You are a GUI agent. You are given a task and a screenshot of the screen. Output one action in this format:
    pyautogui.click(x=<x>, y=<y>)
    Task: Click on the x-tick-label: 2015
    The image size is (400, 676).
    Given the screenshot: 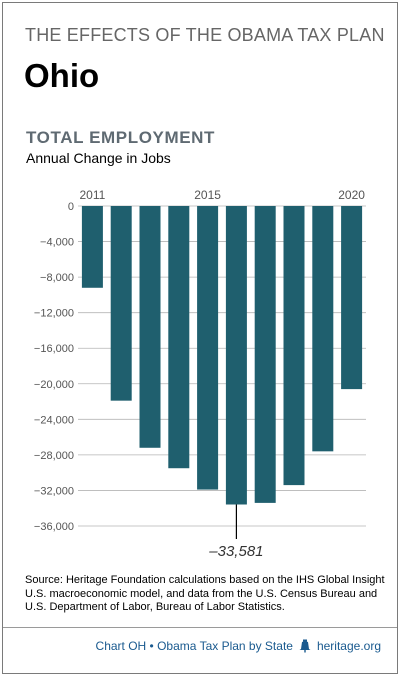 What is the action you would take?
    pyautogui.click(x=207, y=195)
    